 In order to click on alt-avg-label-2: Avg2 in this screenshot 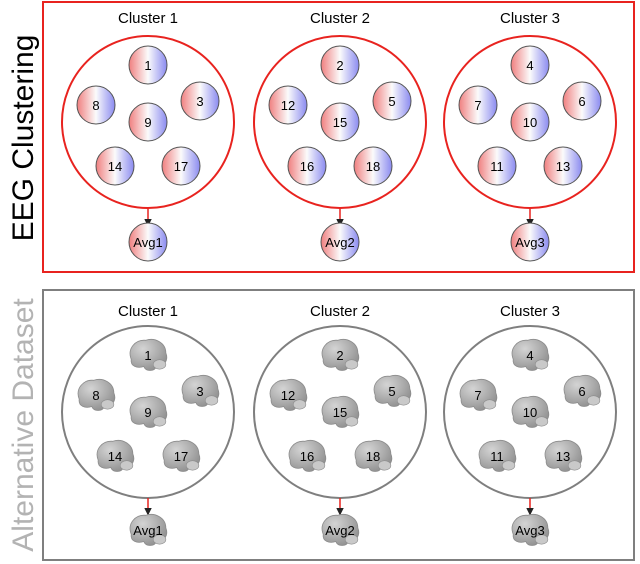, I will do `click(339, 530)`.